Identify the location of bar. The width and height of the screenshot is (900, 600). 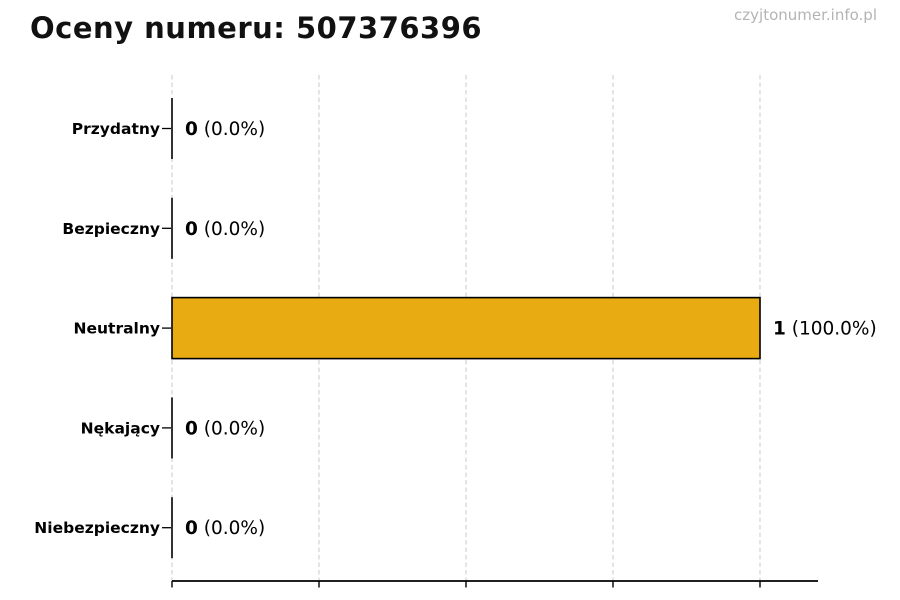
(466, 328).